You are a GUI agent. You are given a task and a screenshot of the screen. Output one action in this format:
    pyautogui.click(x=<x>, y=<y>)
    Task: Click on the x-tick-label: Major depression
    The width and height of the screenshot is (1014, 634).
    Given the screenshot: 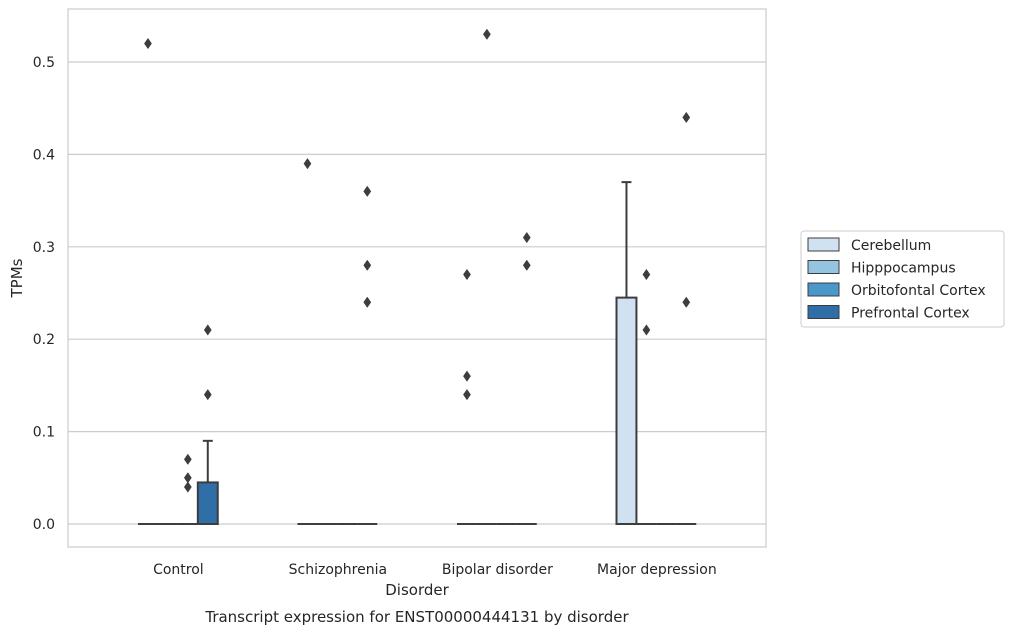 What is the action you would take?
    pyautogui.click(x=657, y=570)
    